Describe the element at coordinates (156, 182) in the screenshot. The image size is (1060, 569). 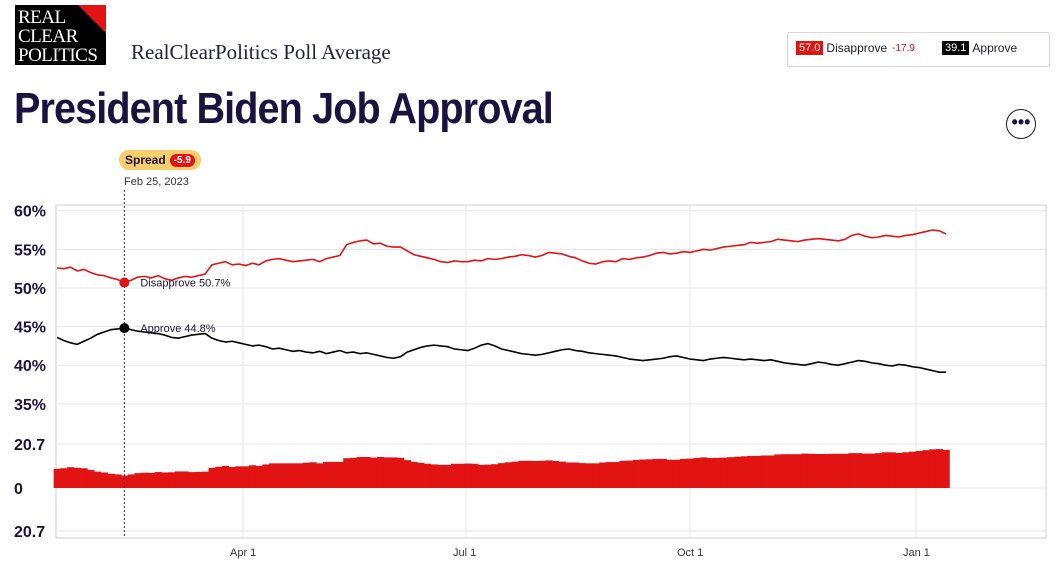
I see `hover-date: Feb 25, 2023` at that location.